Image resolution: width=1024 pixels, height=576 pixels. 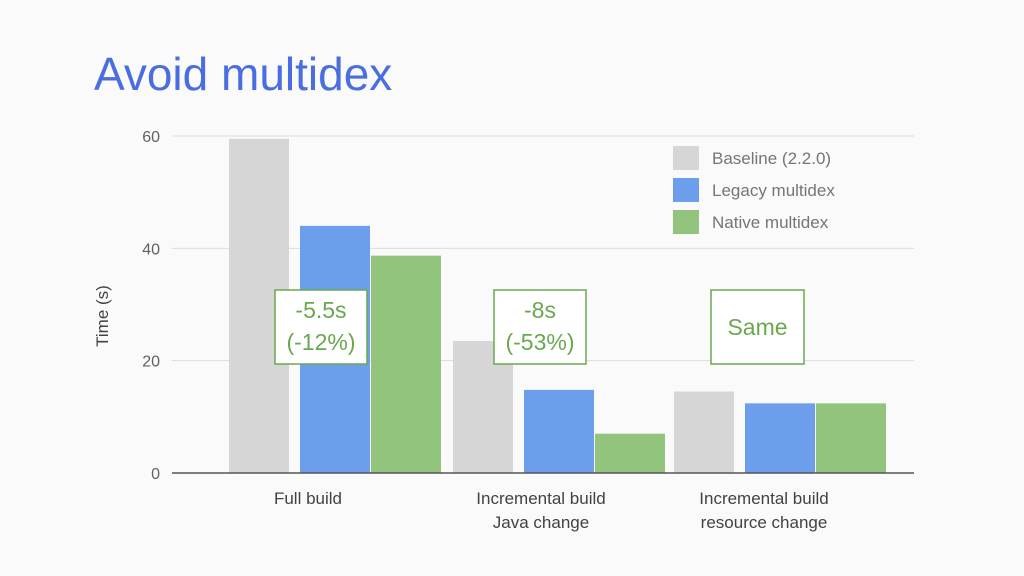 I want to click on legend-label: Baseline (2.2.0), so click(x=771, y=158).